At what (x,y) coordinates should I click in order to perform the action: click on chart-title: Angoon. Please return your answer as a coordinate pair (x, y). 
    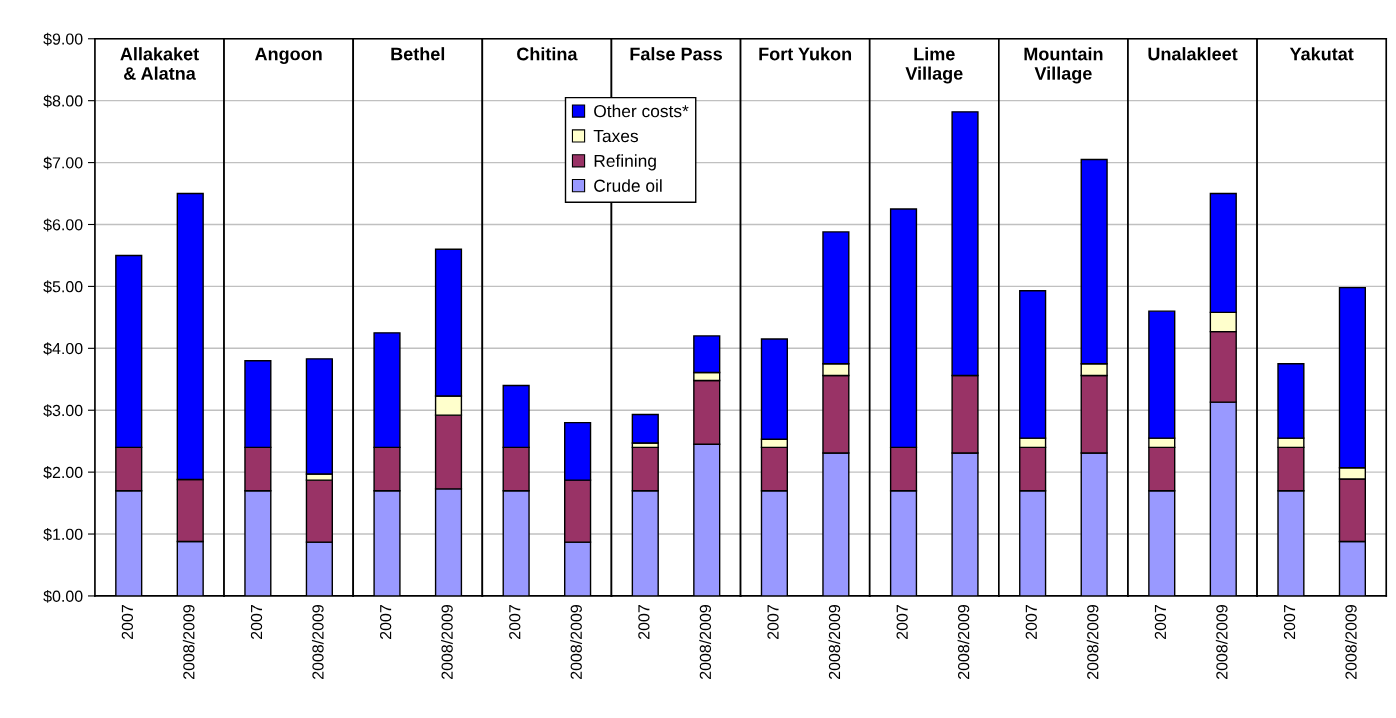
    Looking at the image, I should click on (288, 55).